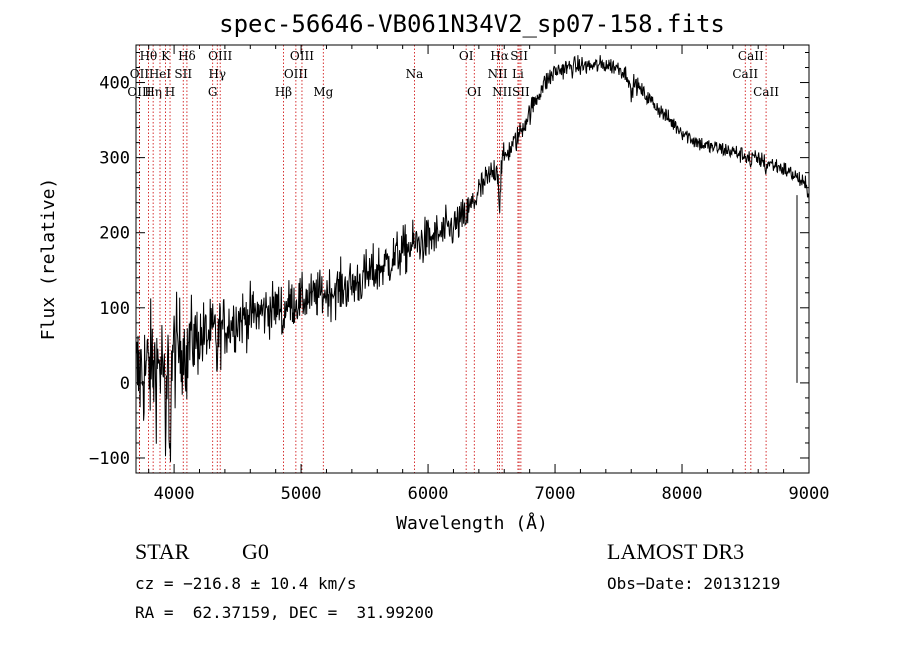 The height and width of the screenshot is (649, 900). Describe the element at coordinates (694, 583) in the screenshot. I see `observation-date: Obs−Date: 20131219` at that location.